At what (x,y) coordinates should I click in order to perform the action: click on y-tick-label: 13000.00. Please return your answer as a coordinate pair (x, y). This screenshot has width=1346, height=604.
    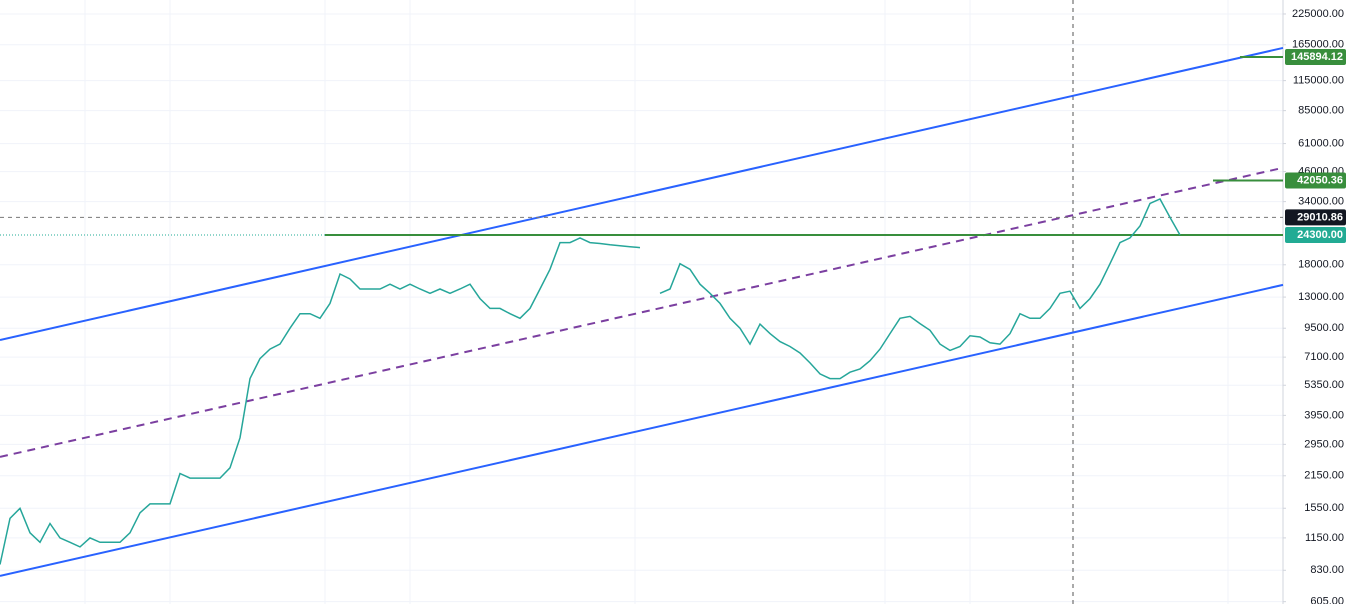
    Looking at the image, I should click on (1321, 297).